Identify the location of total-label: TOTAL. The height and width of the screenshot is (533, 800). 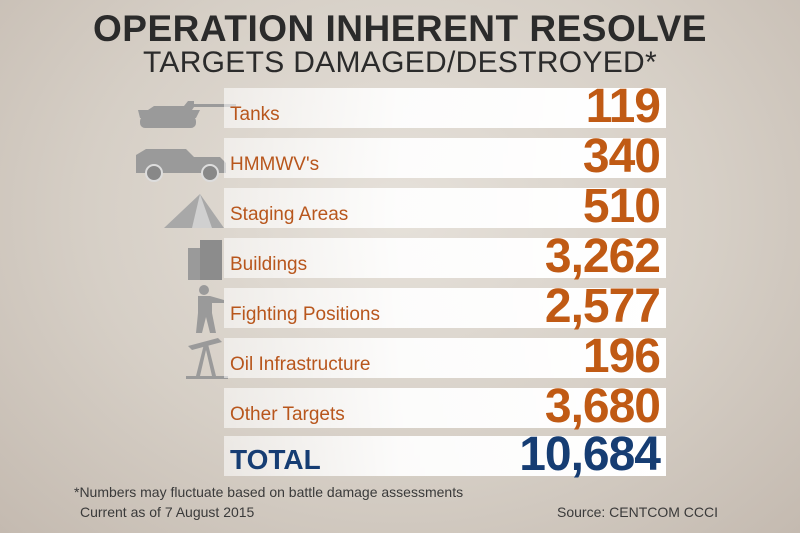
(275, 459).